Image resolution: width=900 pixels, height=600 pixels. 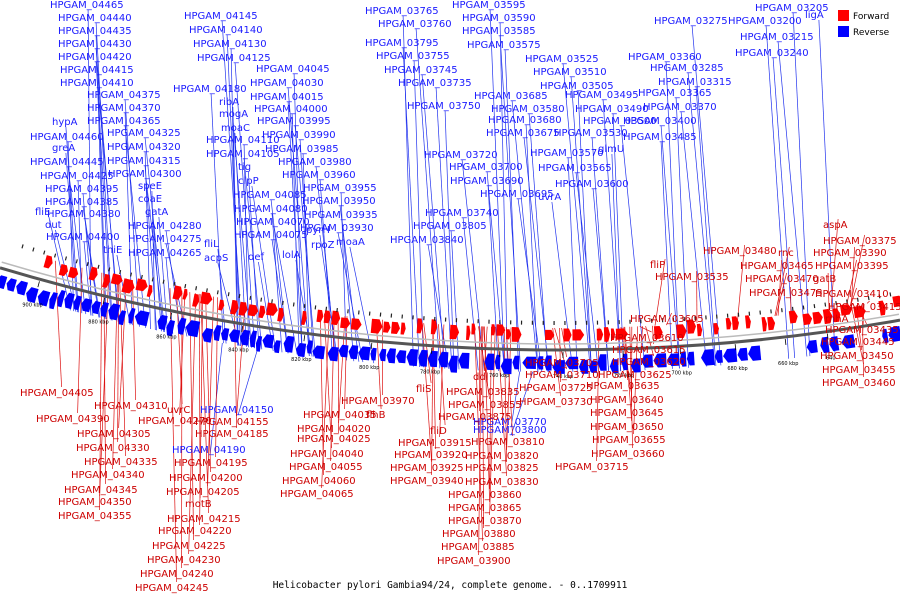 I want to click on reverse-gene-label: HPGAM_04395, so click(x=82, y=189).